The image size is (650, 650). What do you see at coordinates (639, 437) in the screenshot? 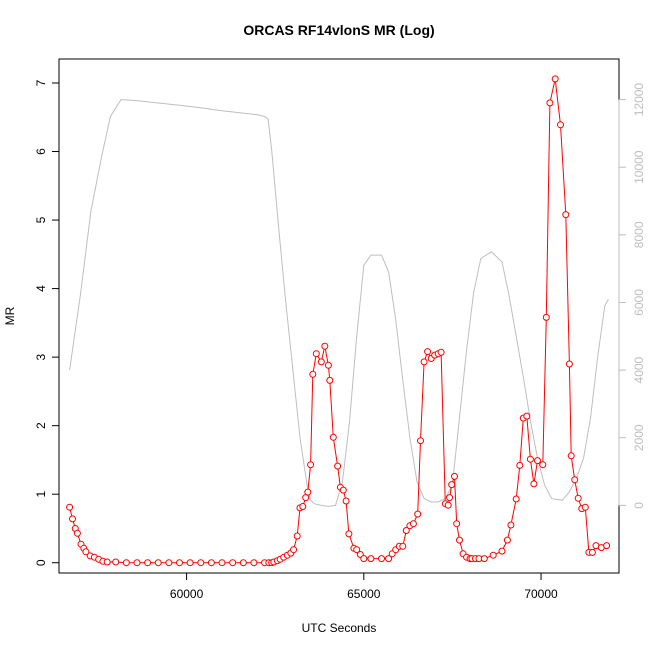
I see `y2-tick-label: 2000` at bounding box center [639, 437].